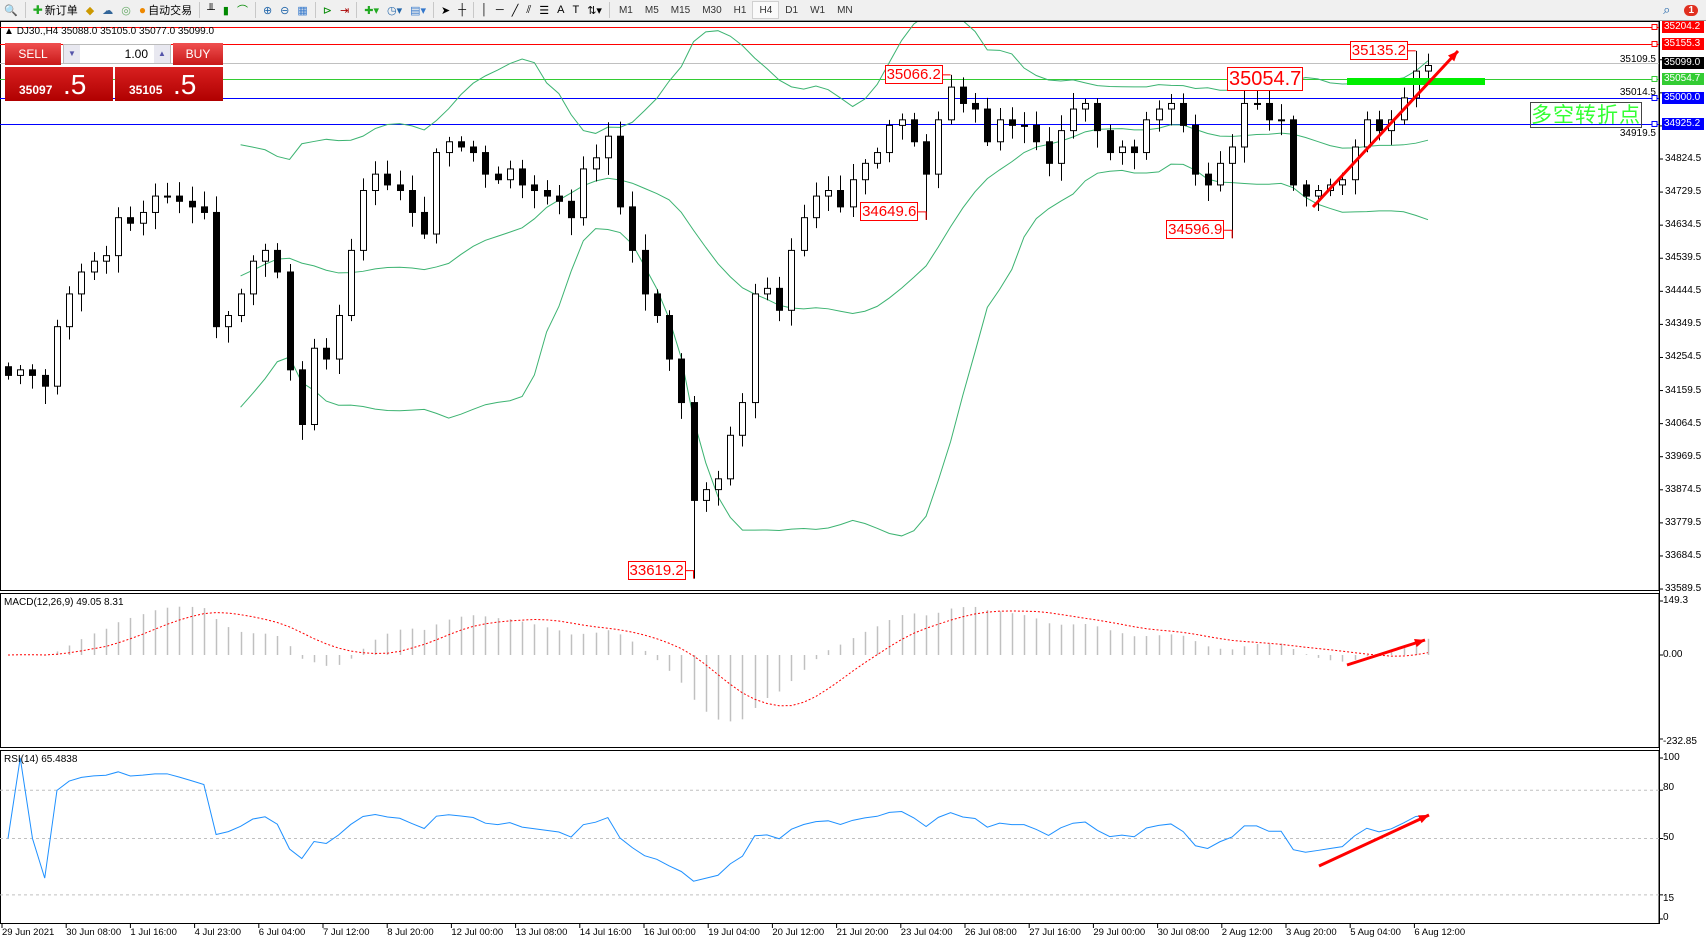  Describe the element at coordinates (302, 10) in the screenshot. I see `tile-windows-icon: ▦` at that location.